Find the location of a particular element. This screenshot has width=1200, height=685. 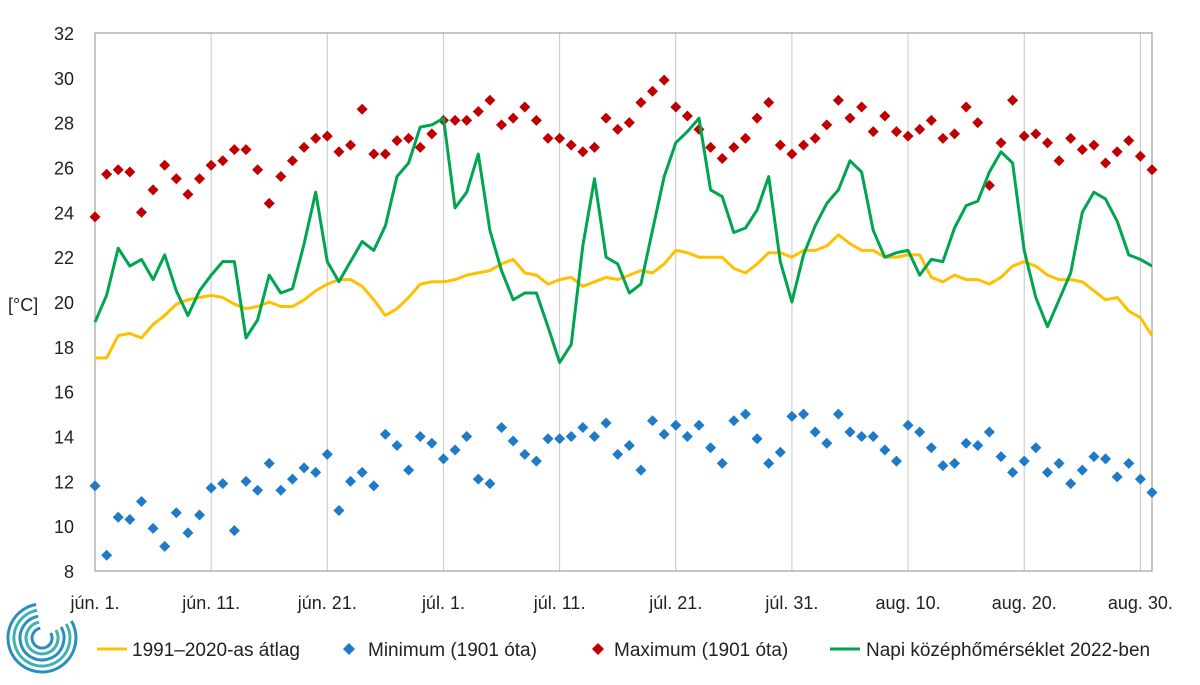

x-tick-label: aug. 10. is located at coordinates (908, 603).